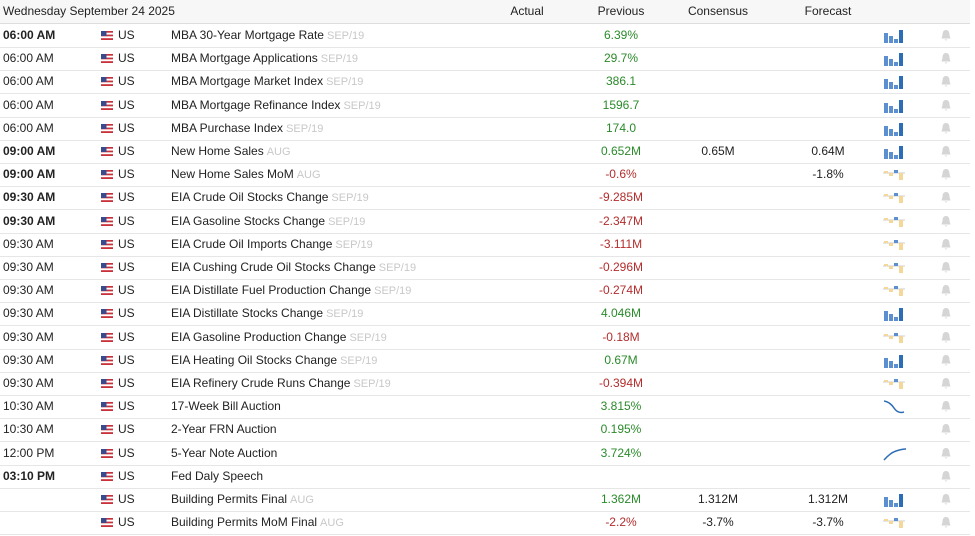  I want to click on time: 03:10 PM, so click(29, 475).